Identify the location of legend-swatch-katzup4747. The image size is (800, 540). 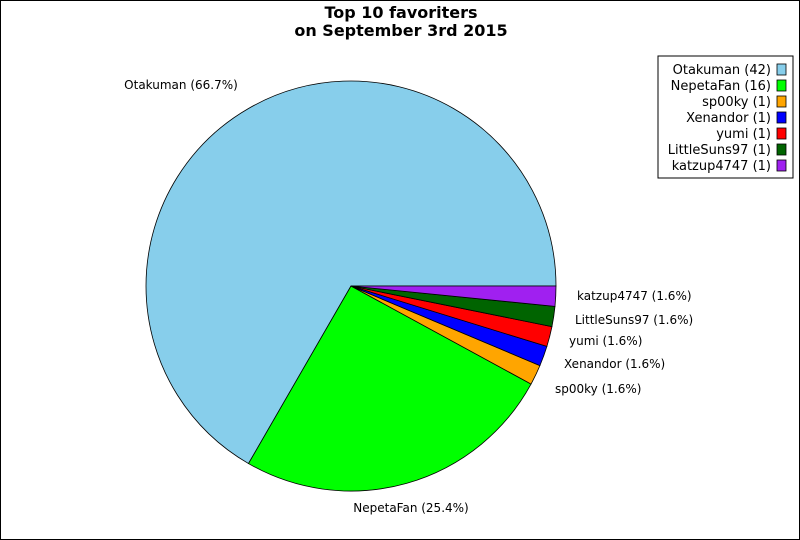
(781, 165).